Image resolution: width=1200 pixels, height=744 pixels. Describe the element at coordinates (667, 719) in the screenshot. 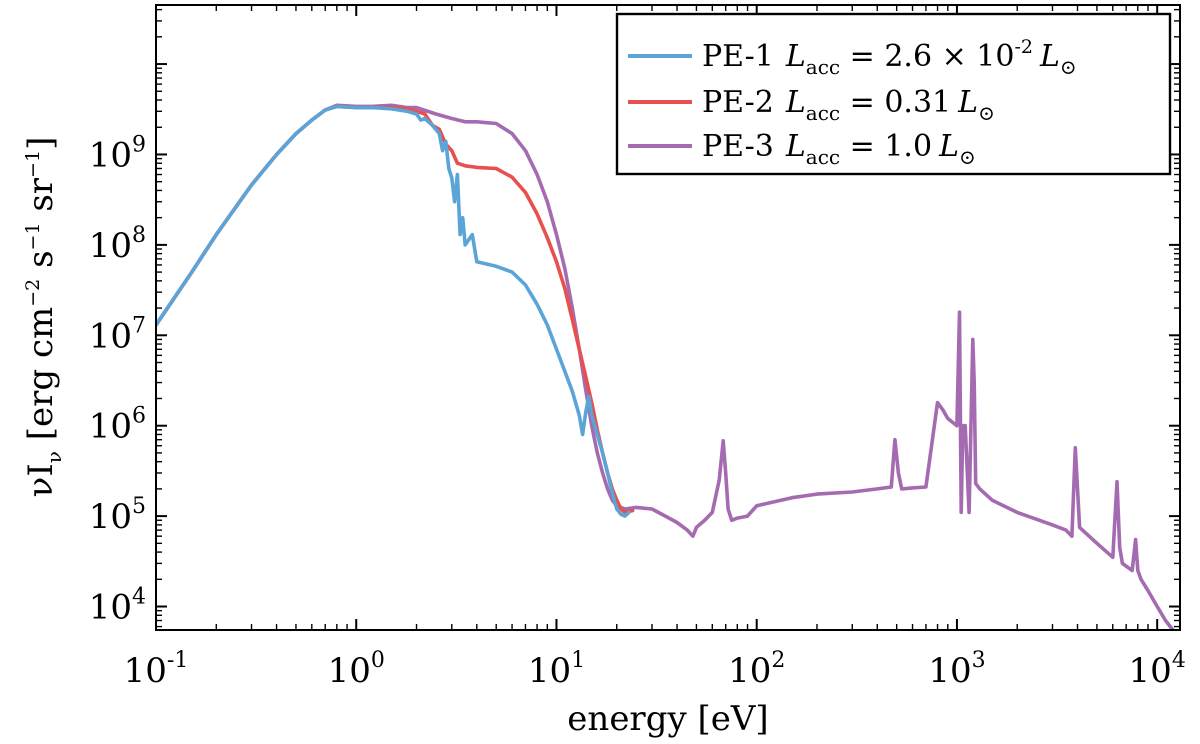

I see `x-axis-label: energy [eV]` at that location.